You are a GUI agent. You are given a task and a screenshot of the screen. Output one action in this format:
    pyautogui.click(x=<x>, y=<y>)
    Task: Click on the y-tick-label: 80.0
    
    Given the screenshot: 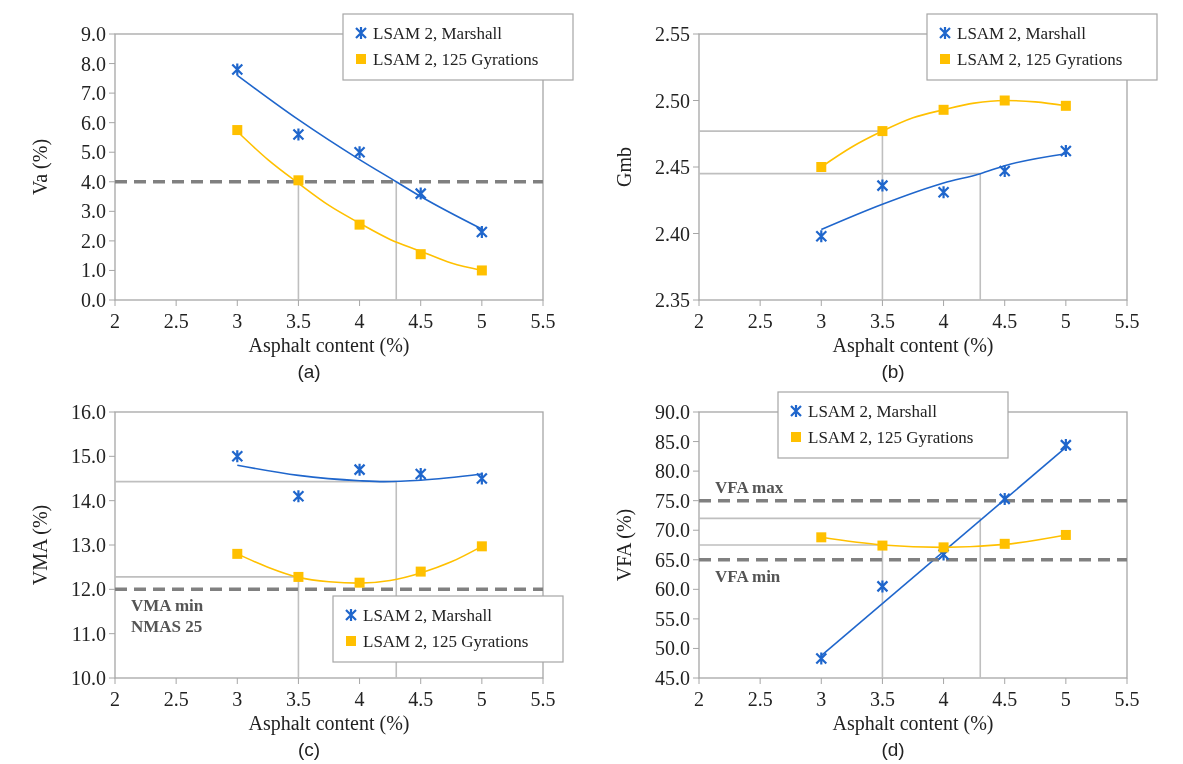 What is the action you would take?
    pyautogui.click(x=672, y=471)
    